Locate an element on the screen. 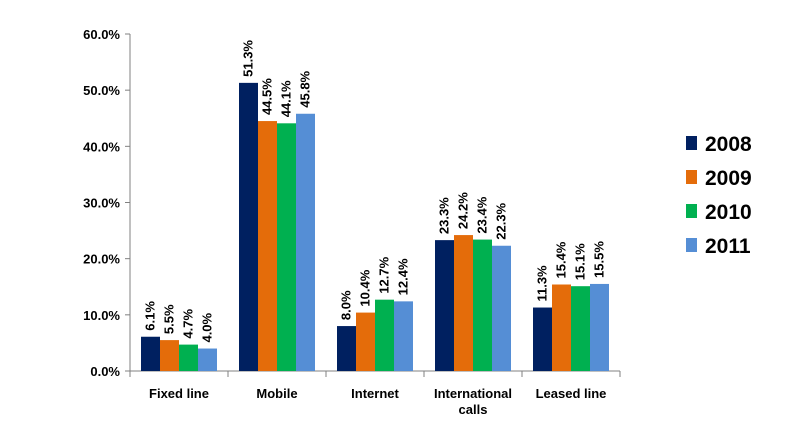  category-label: calls is located at coordinates (473, 409).